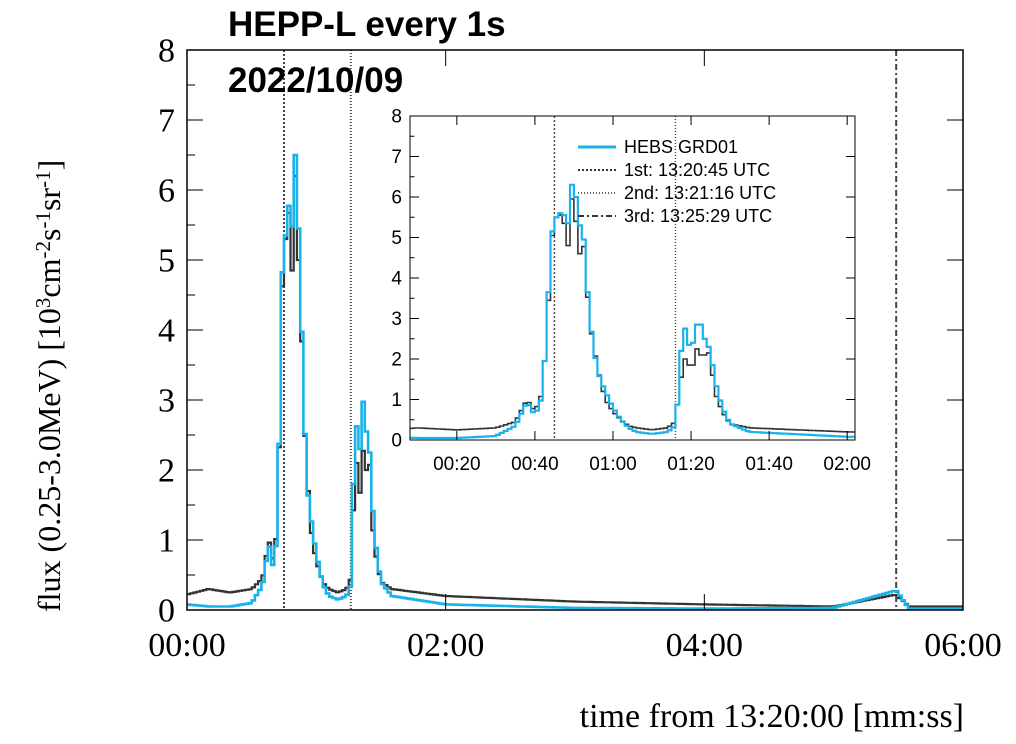 This screenshot has height=744, width=1016. What do you see at coordinates (49, 277) in the screenshot?
I see `y-axis-label-cm: cm` at bounding box center [49, 277].